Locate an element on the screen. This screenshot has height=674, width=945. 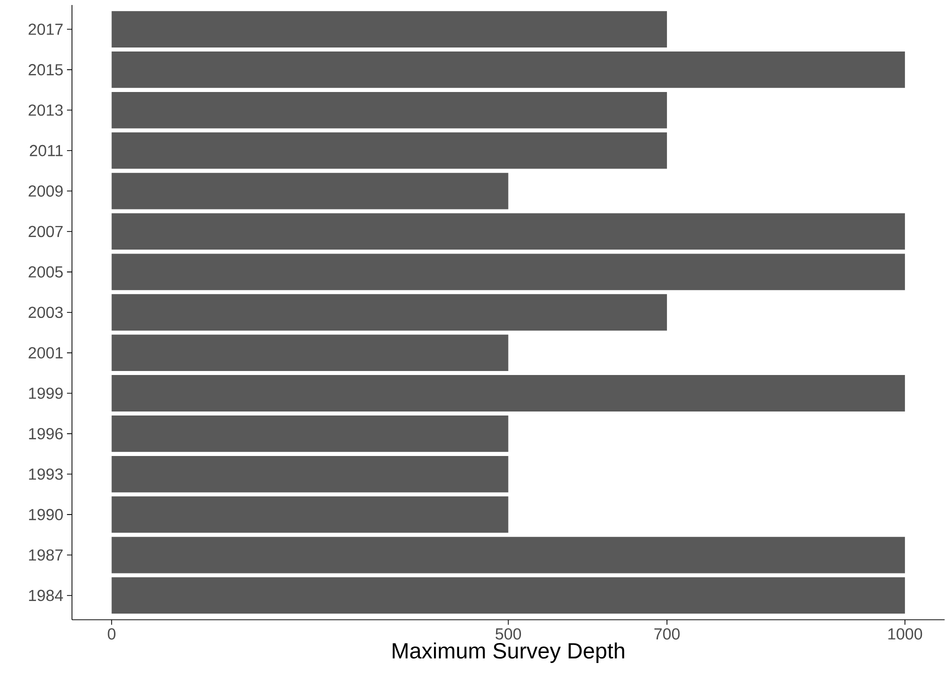
y-tick-label: 2003 is located at coordinates (45, 312).